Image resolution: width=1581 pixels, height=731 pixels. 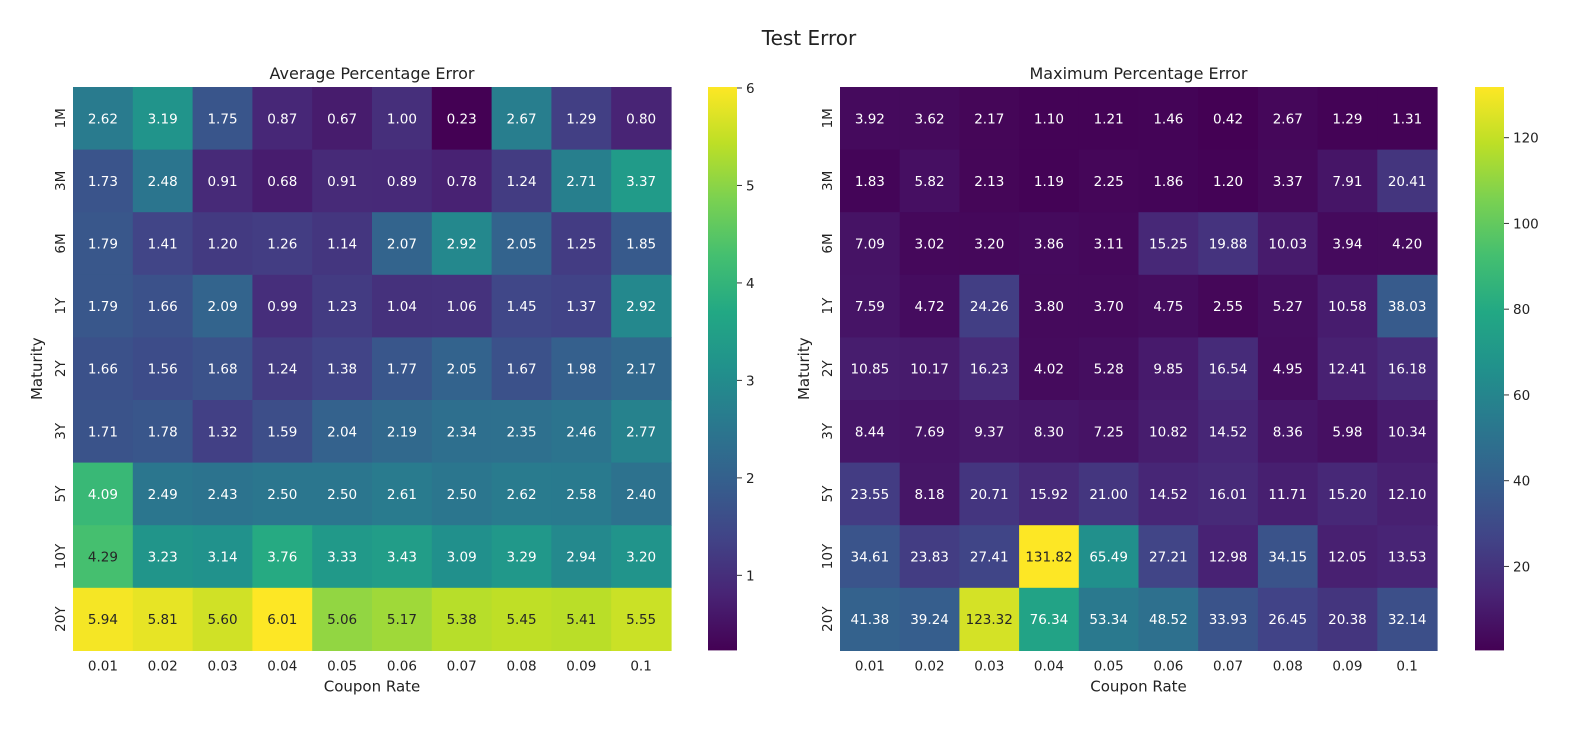 I want to click on x-tick-label: 0.09, so click(x=1347, y=666).